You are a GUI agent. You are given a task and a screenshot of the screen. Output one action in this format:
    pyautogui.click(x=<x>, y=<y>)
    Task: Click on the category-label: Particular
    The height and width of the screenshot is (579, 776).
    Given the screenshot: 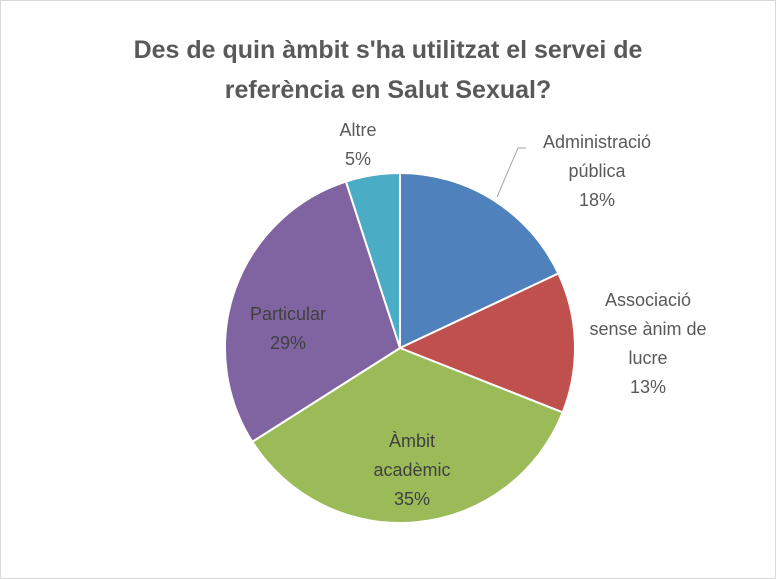 What is the action you would take?
    pyautogui.click(x=288, y=314)
    